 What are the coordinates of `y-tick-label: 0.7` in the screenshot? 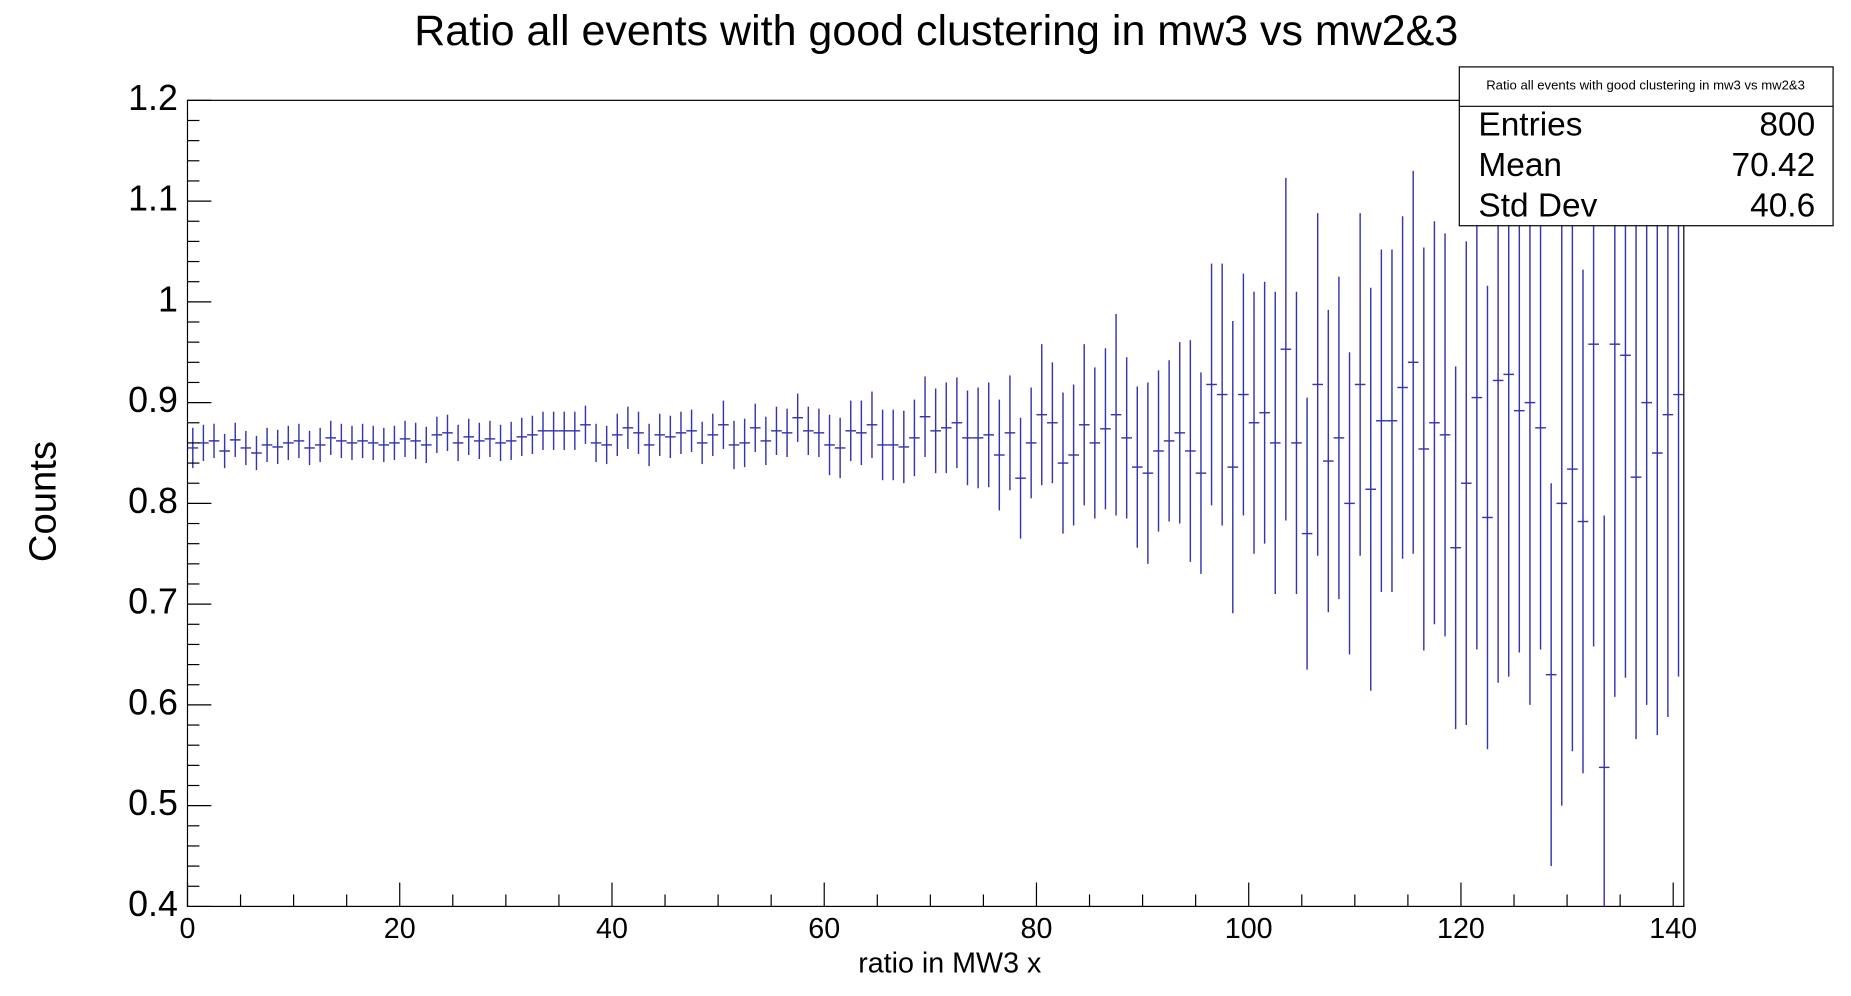 It's located at (153, 602).